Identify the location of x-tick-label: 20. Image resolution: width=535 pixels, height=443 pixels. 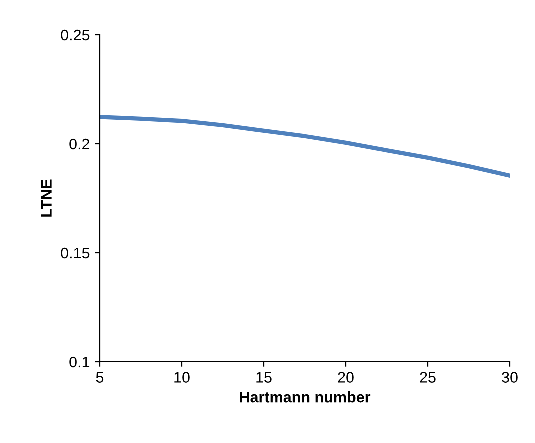
(346, 377).